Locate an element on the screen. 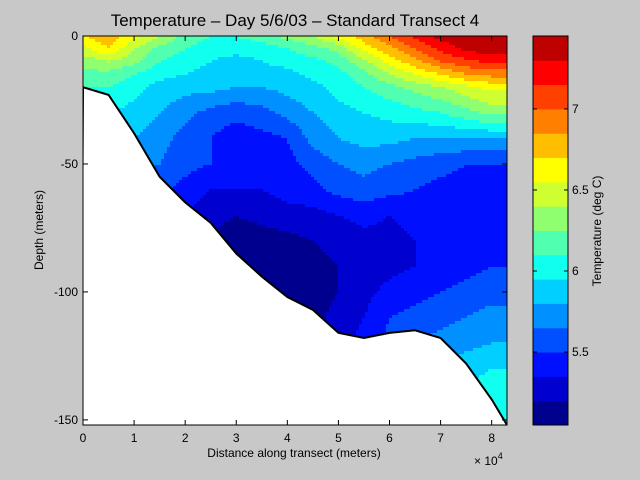 This screenshot has width=640, height=480. colorbar-tick-label: 6 is located at coordinates (575, 271).